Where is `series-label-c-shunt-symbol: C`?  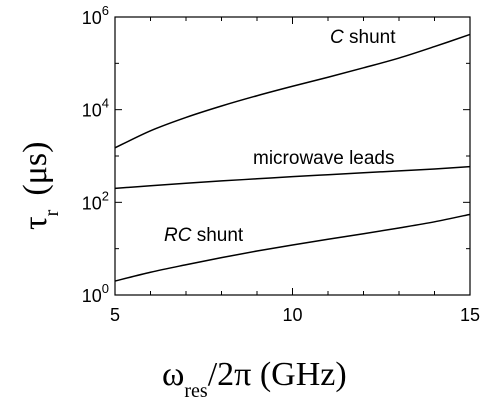 series-label-c-shunt-symbol: C is located at coordinates (337, 37).